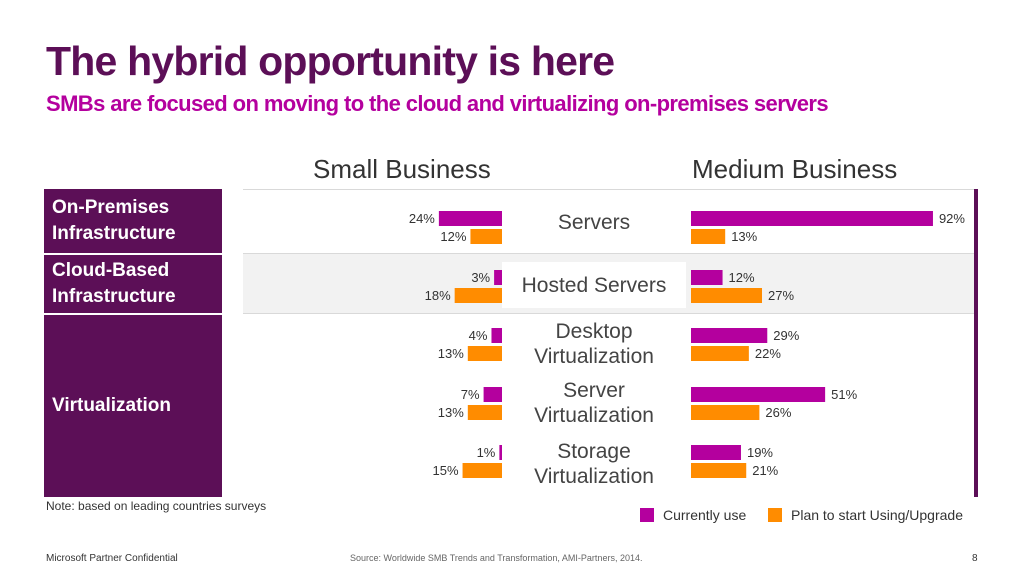 The image size is (1024, 576). I want to click on data-label-small-server-virtualization-plan: 13%, so click(451, 412).